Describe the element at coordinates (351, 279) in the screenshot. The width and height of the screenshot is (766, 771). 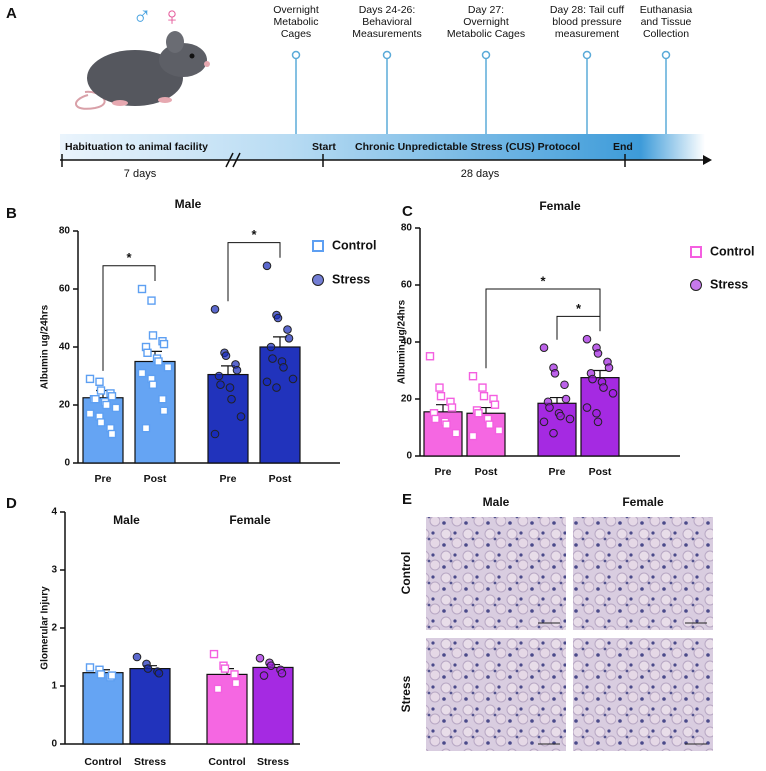
I see `legend-label: Stress` at that location.